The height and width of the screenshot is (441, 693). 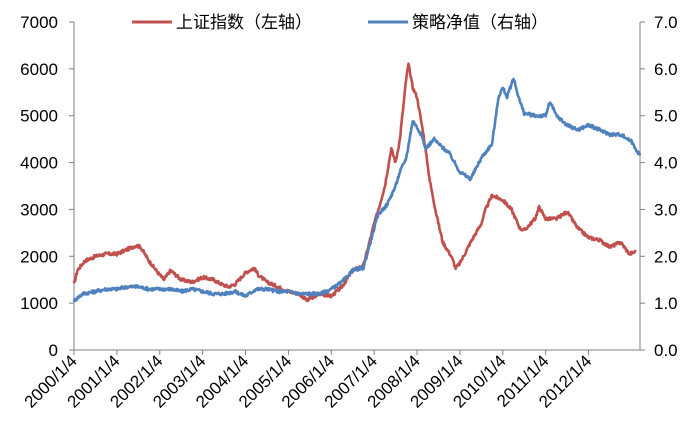 I want to click on right-y-tick-label: 7.0, so click(x=666, y=22).